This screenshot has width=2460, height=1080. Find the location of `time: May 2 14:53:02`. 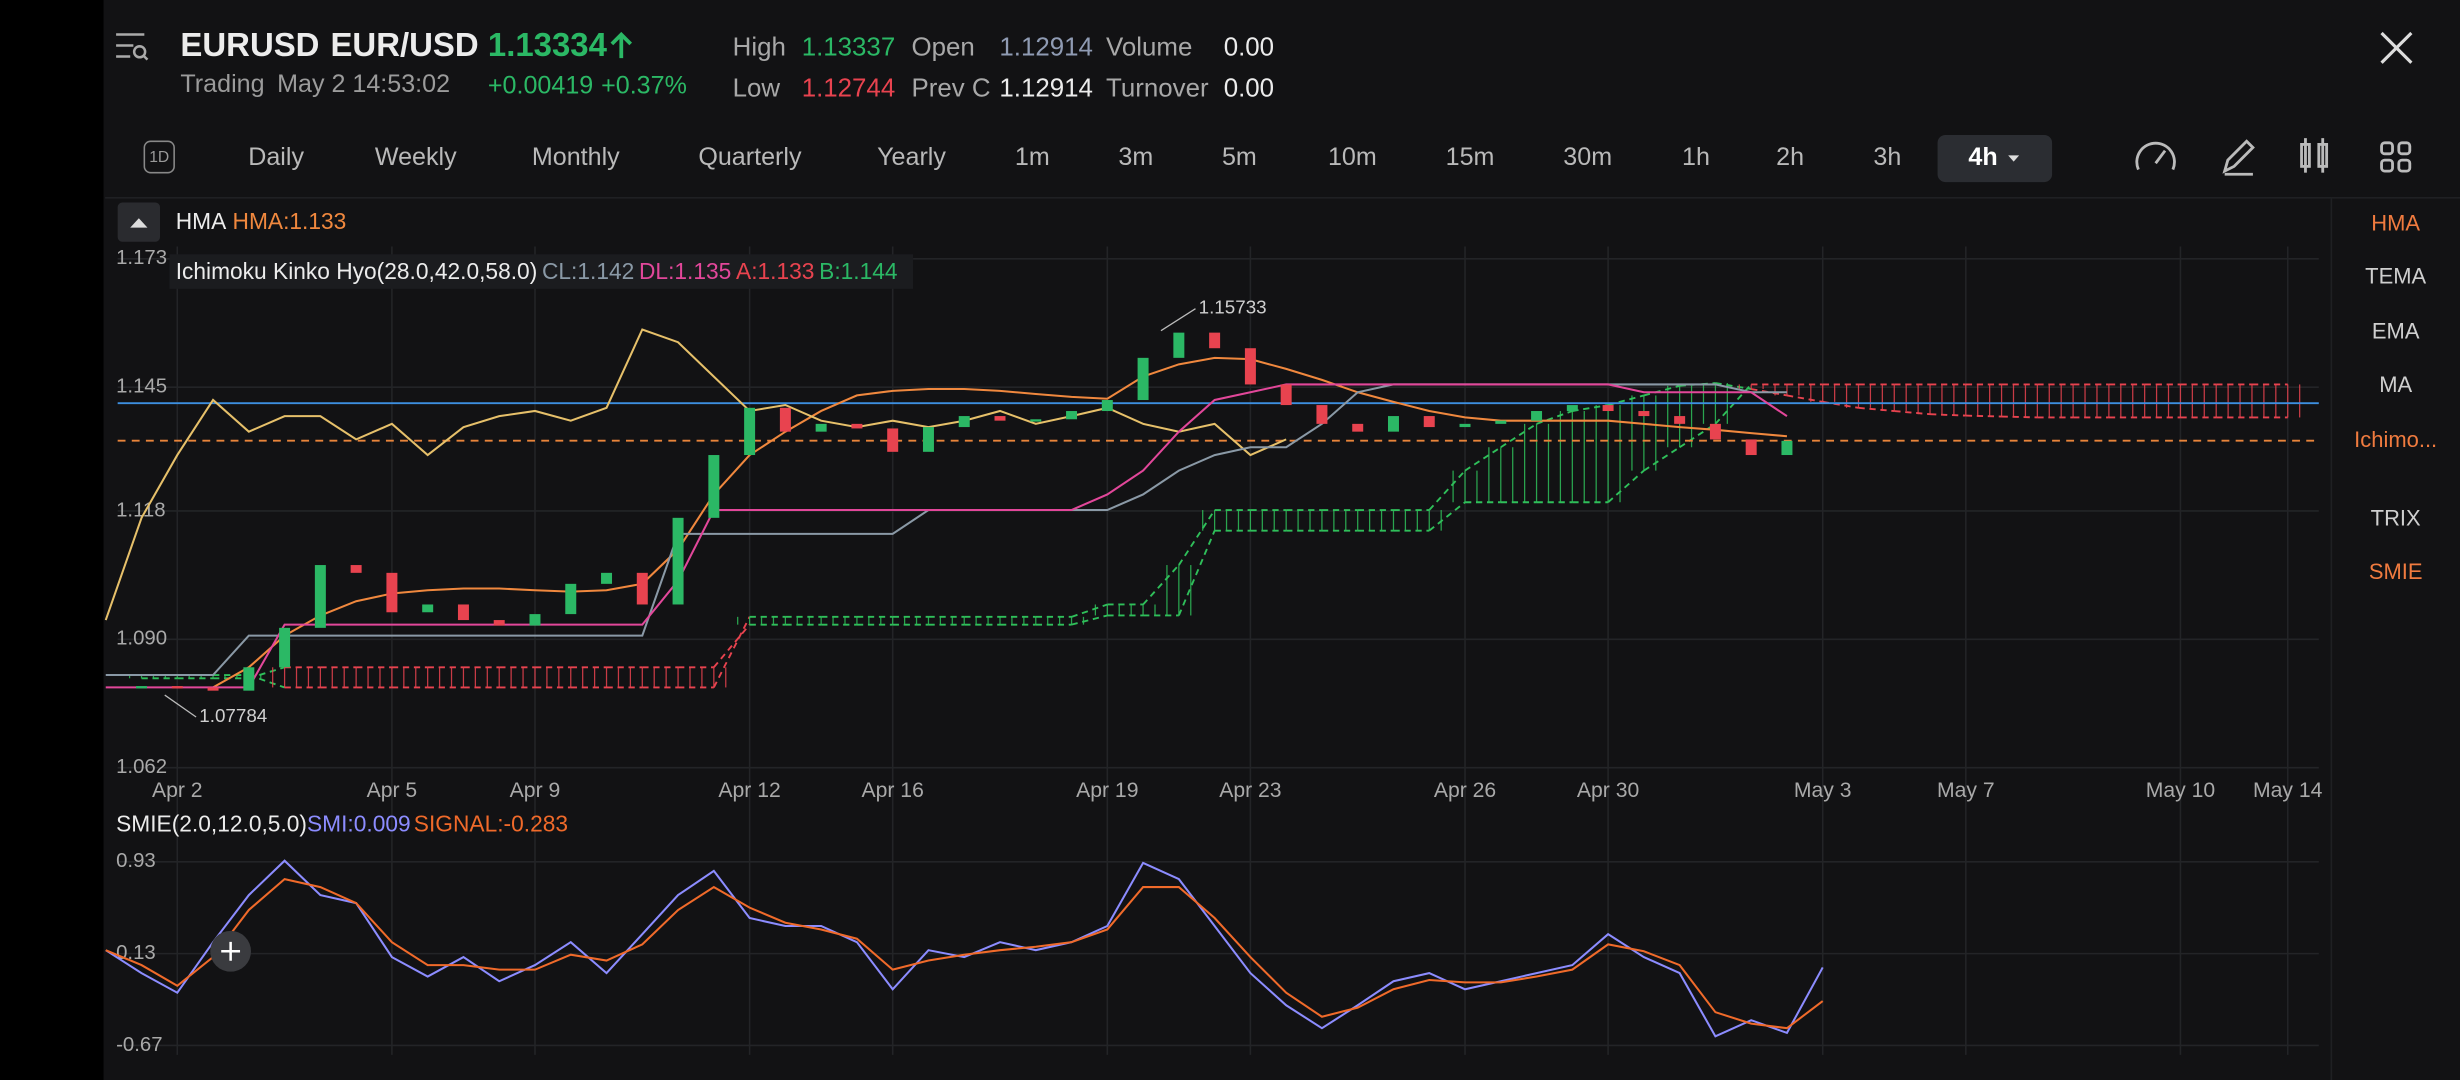

time: May 2 14:53:02 is located at coordinates (363, 83).